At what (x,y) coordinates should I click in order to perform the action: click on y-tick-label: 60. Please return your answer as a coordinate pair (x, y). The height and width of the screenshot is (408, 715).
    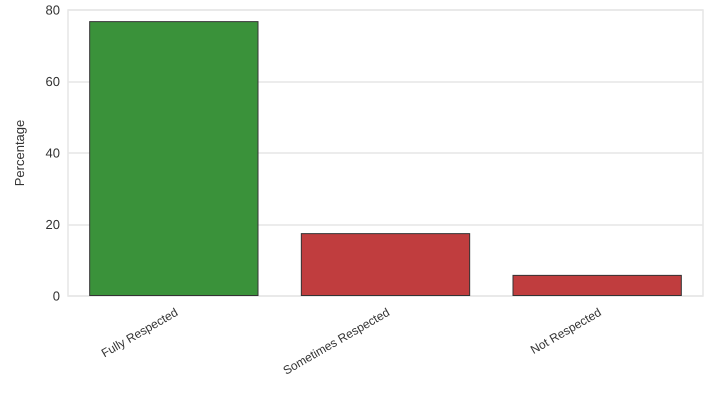
    Looking at the image, I should click on (53, 81).